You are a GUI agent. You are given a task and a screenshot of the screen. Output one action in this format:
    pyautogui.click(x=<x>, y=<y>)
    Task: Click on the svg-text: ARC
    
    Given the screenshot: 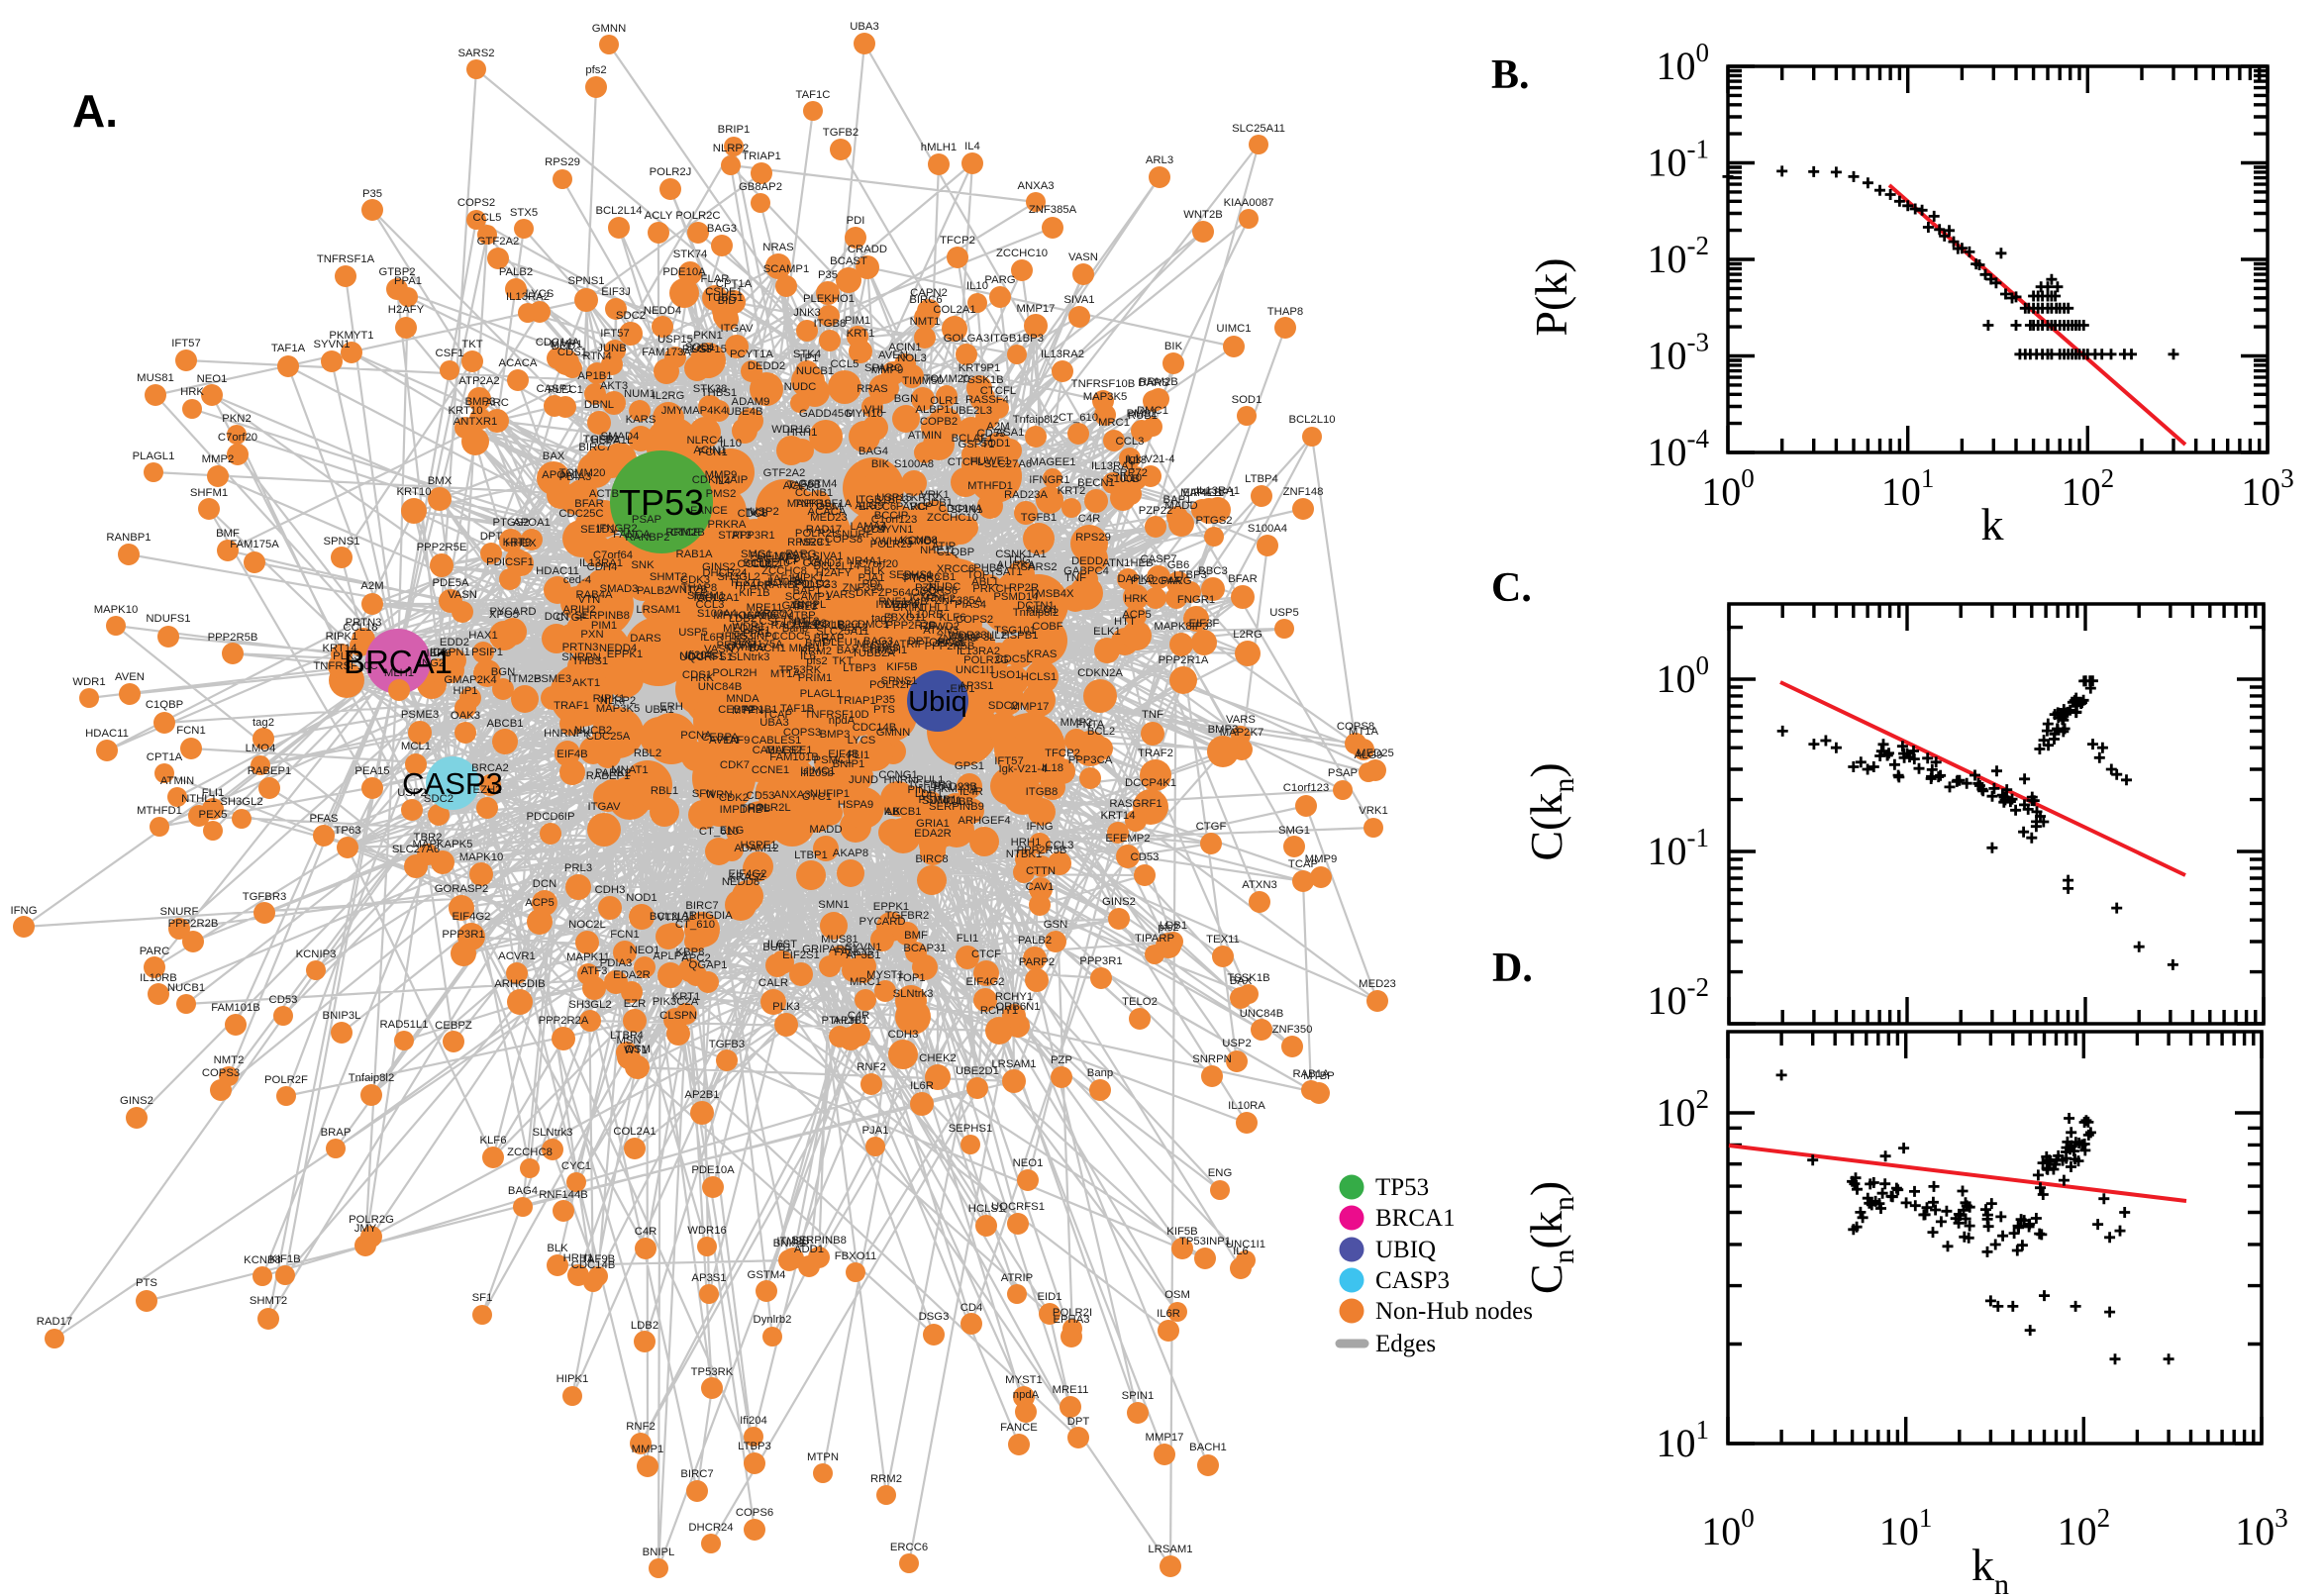 What is the action you would take?
    pyautogui.click(x=497, y=403)
    